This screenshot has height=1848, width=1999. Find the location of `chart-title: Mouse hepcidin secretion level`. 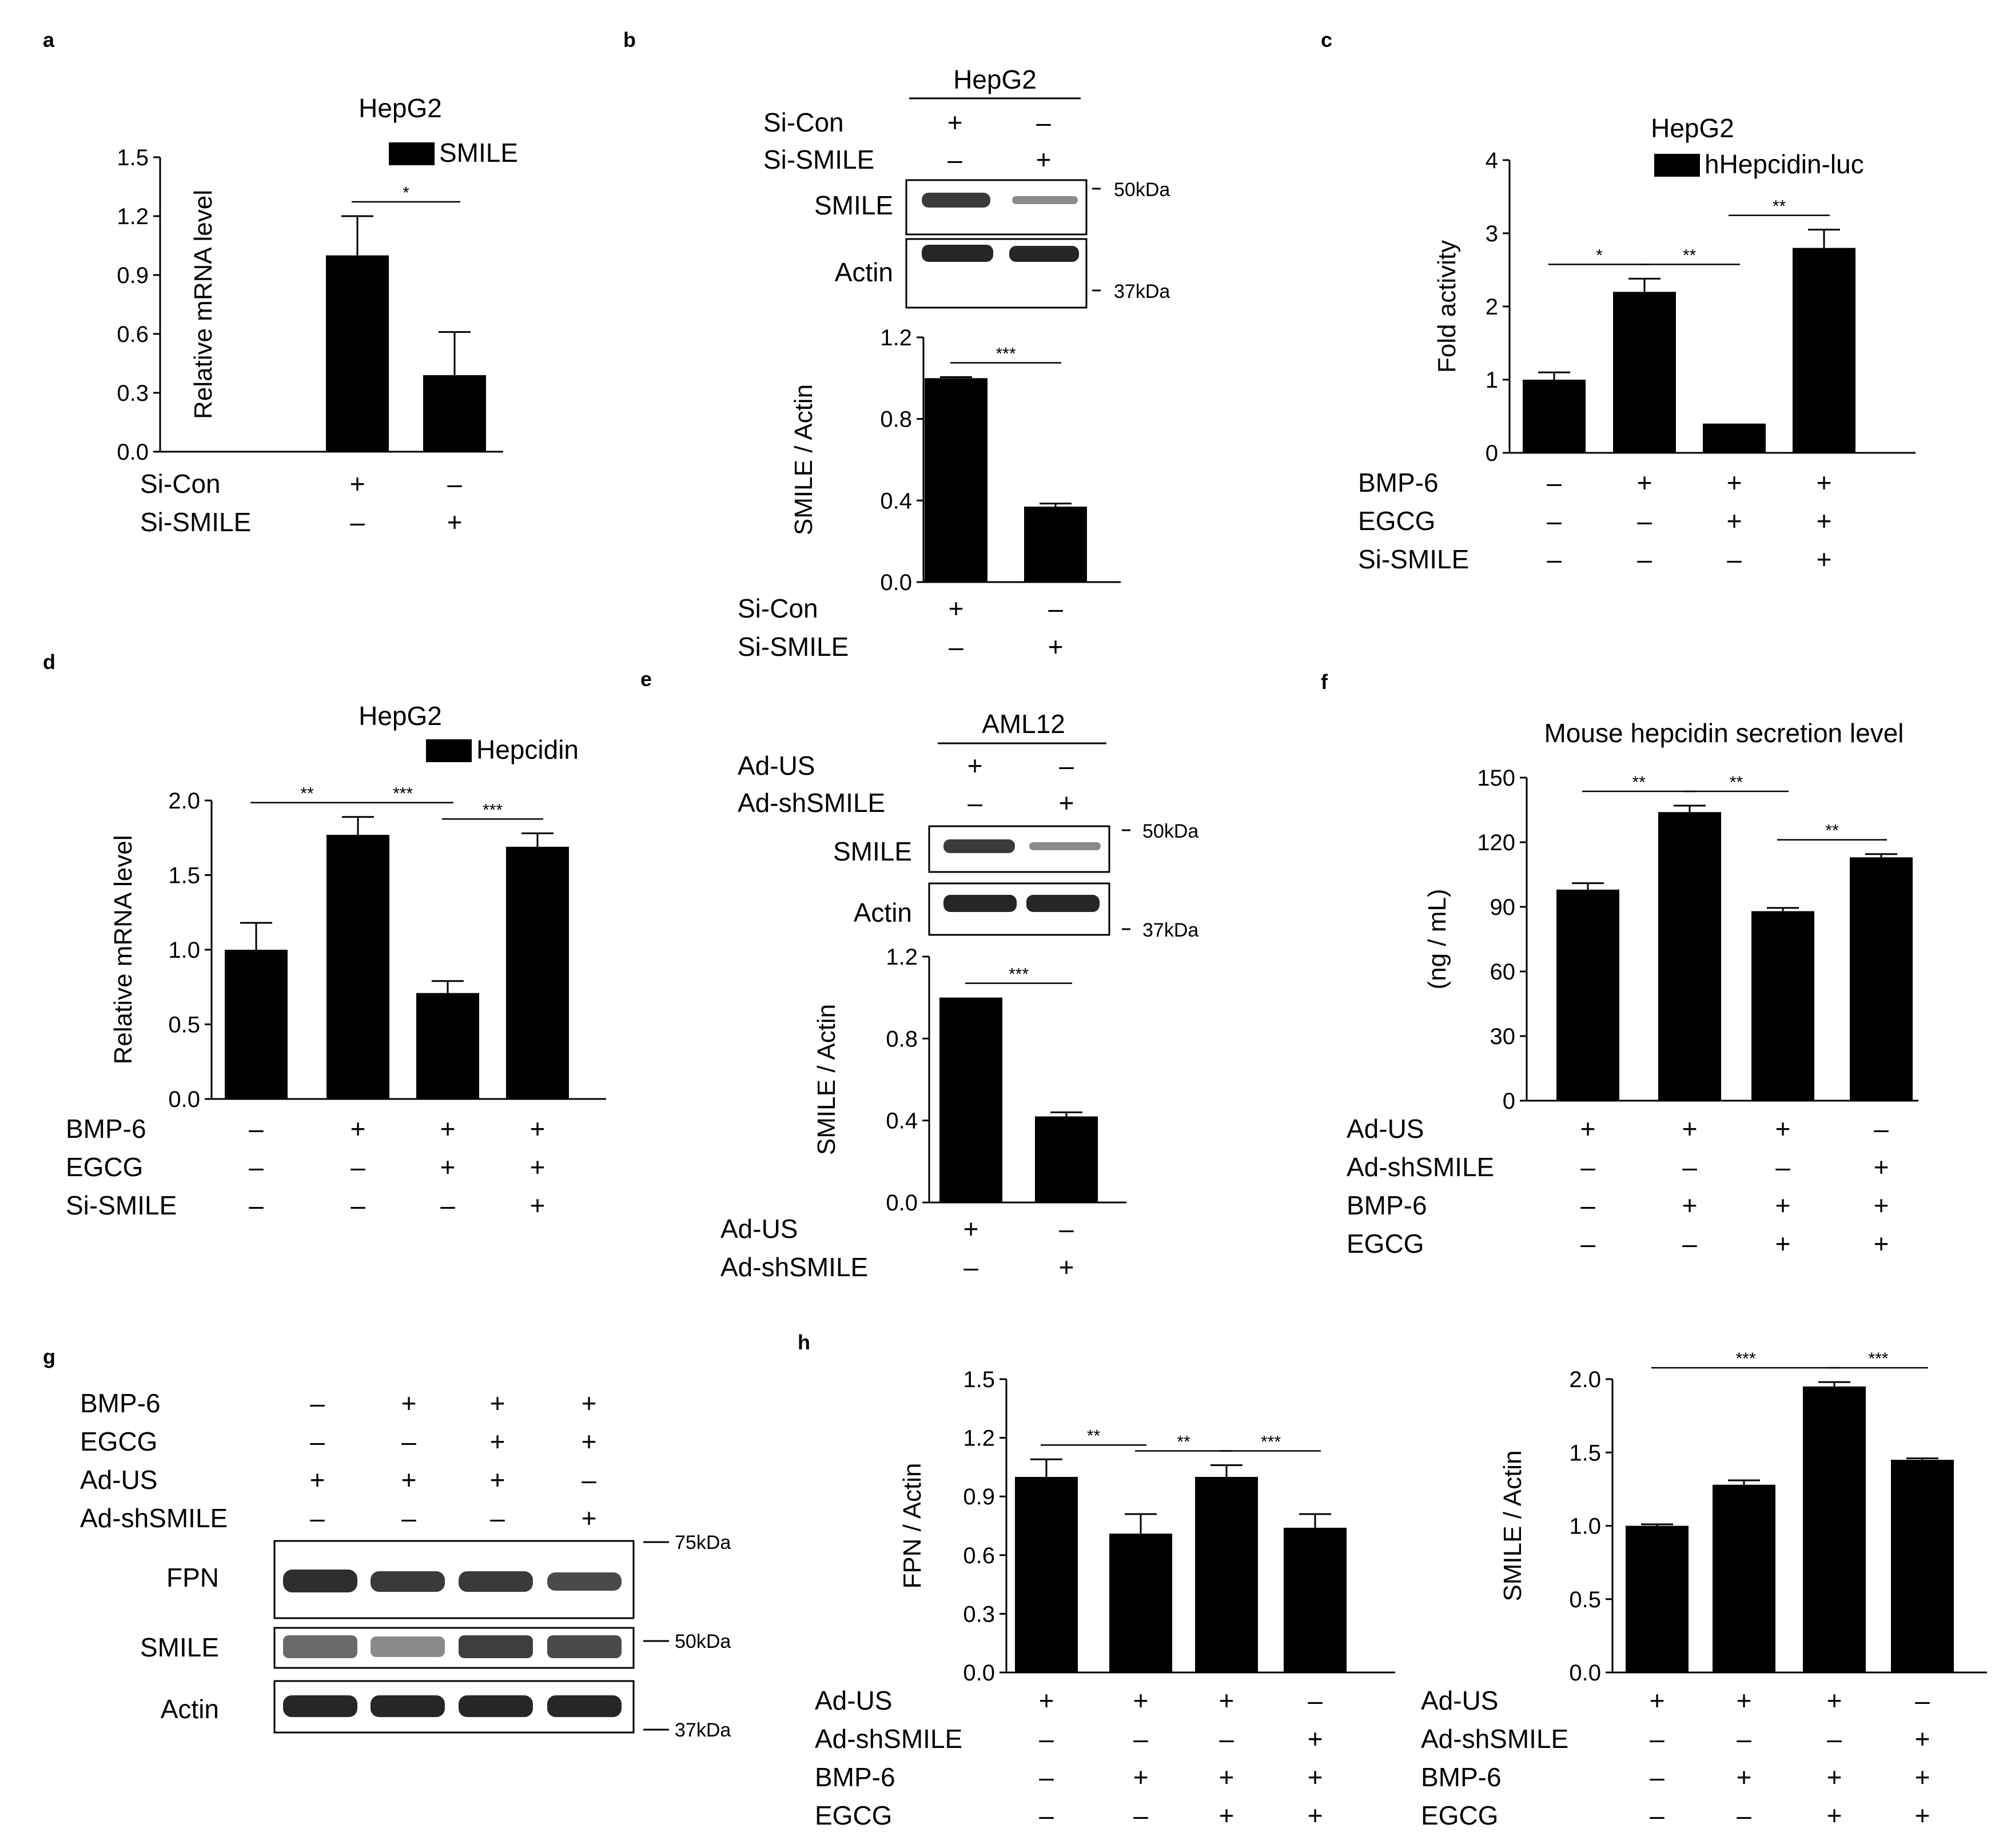

chart-title: Mouse hepcidin secretion level is located at coordinates (1724, 733).